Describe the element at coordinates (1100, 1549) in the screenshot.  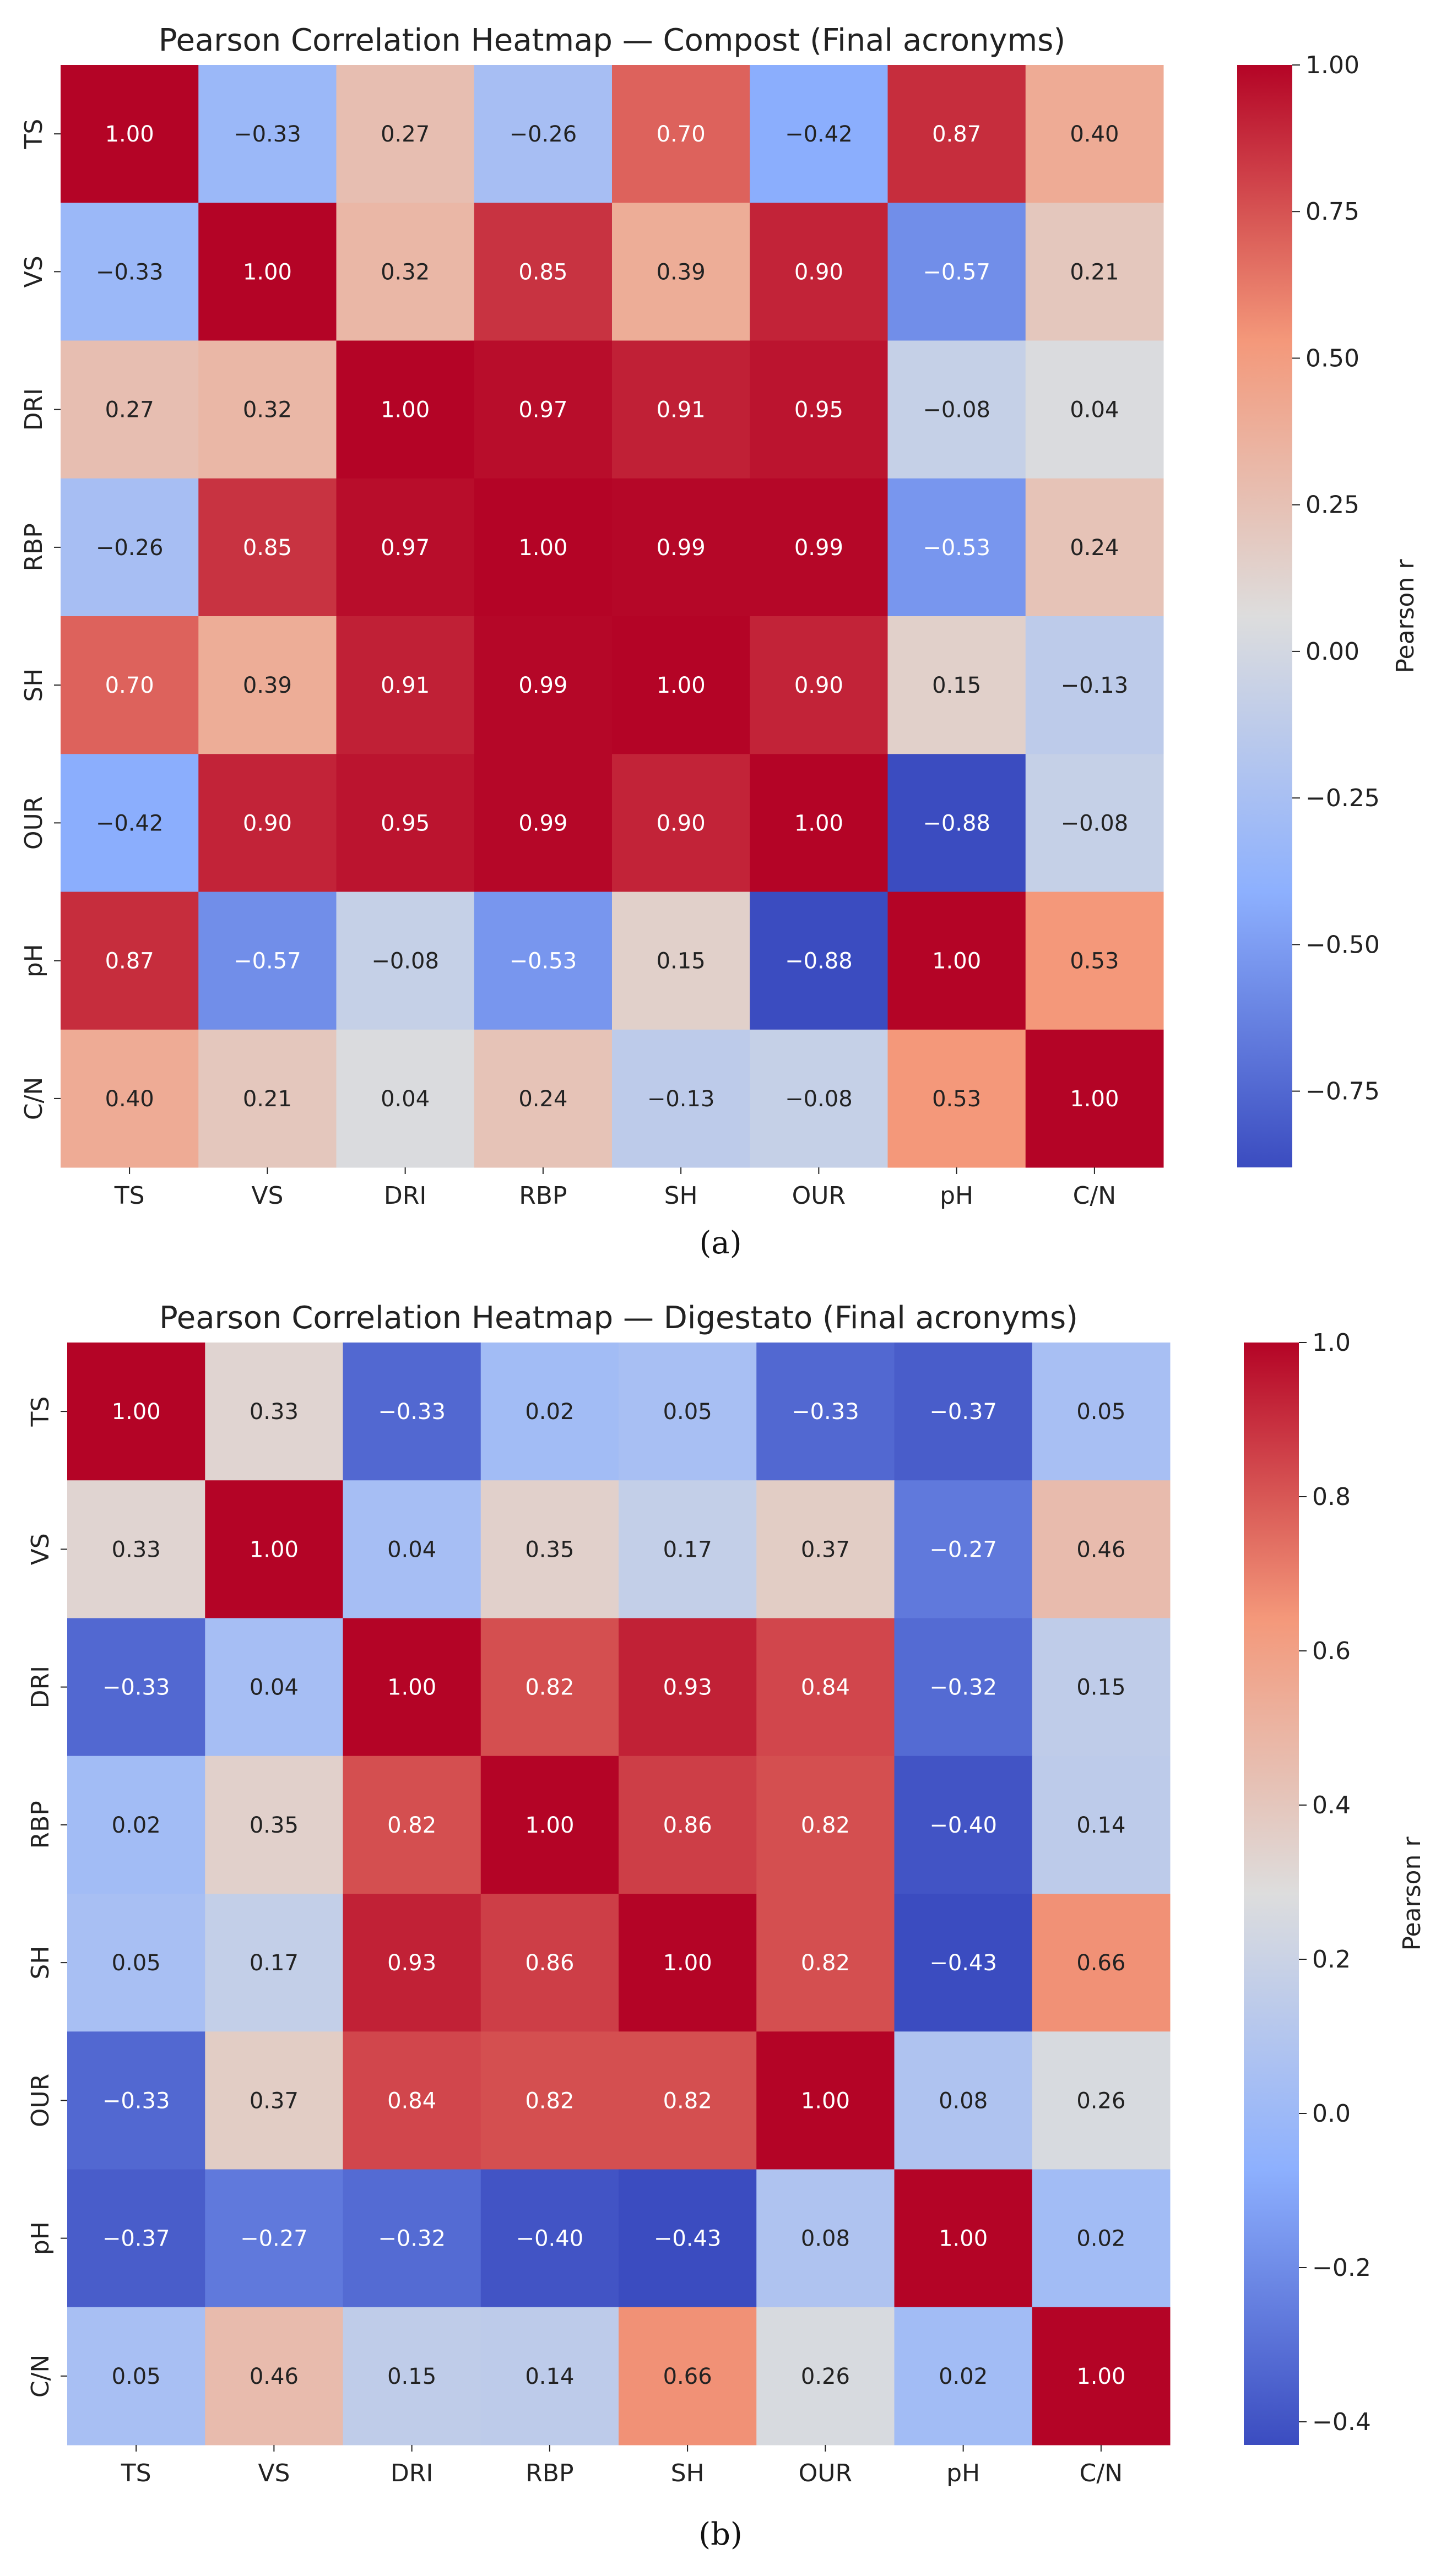
I see `cell-value-label: 0.46` at that location.